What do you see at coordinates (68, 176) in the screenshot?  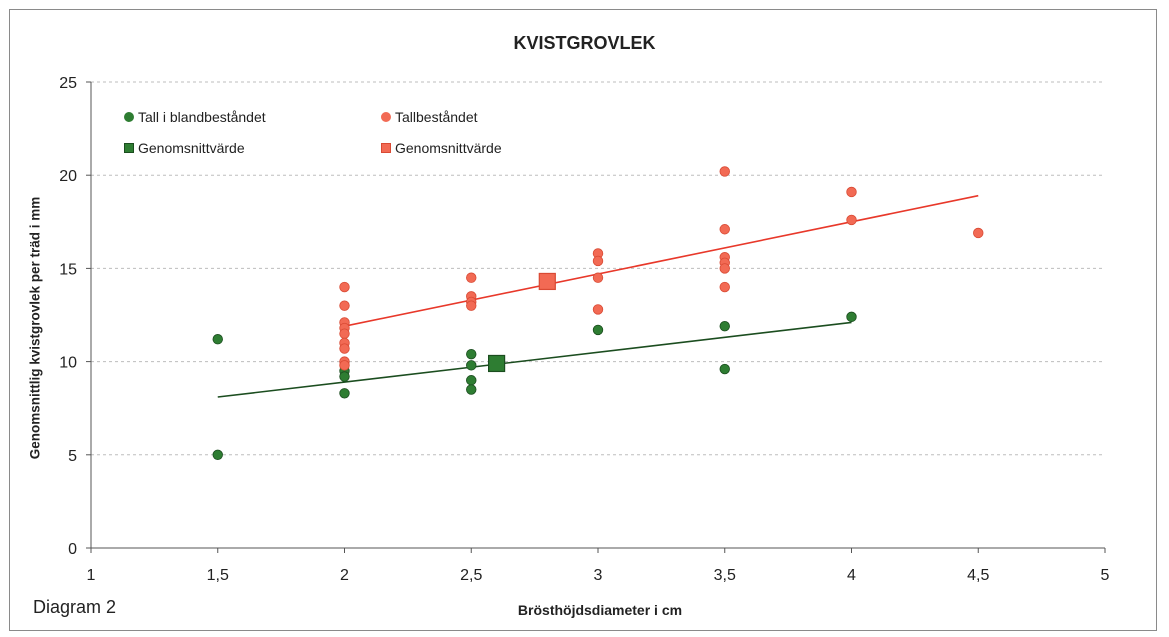 I see `y-tick-label: 20` at bounding box center [68, 176].